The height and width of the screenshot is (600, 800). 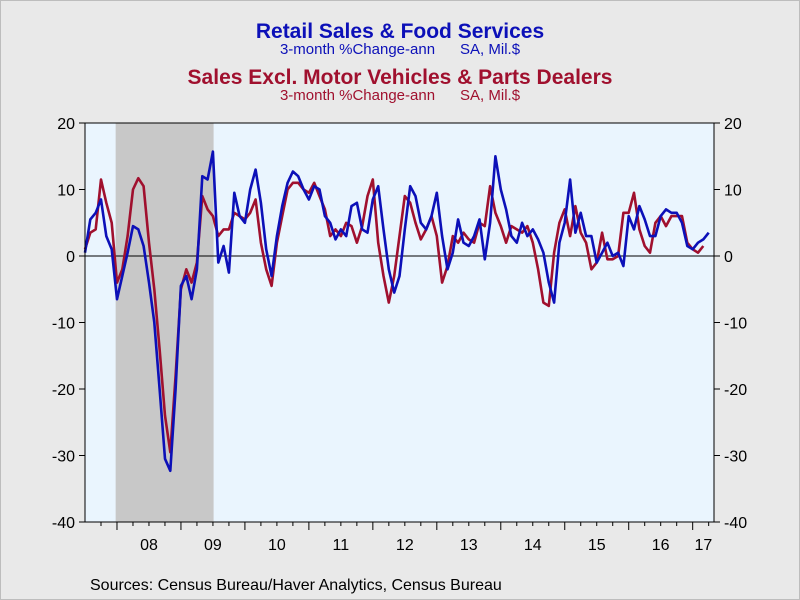 I want to click on x-tick-label: 11, so click(x=341, y=545).